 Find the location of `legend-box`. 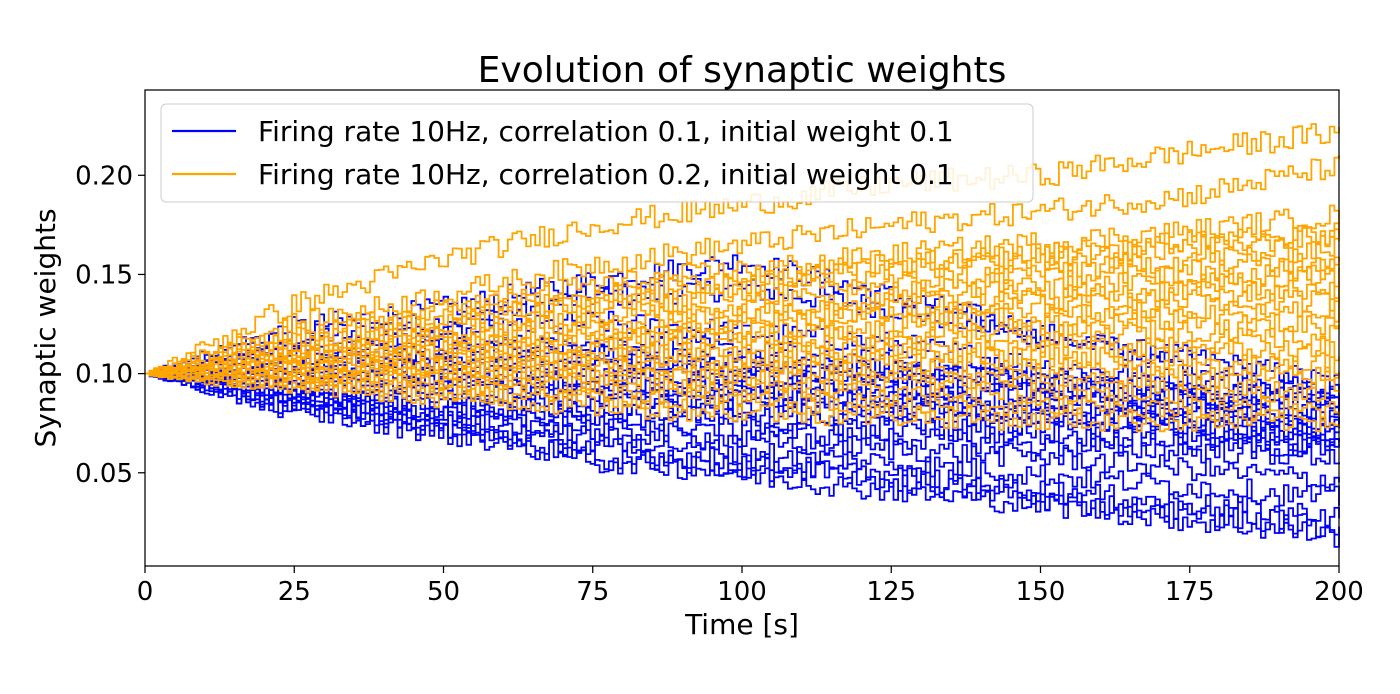

legend-box is located at coordinates (597, 153).